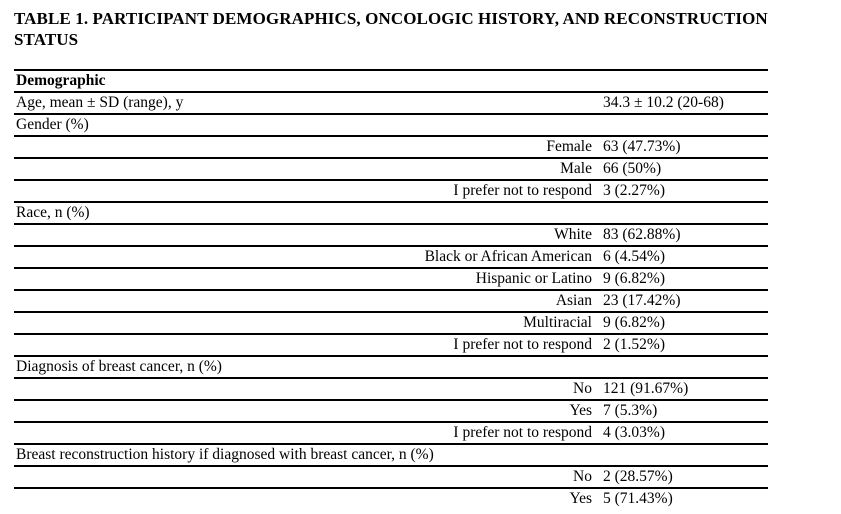  Describe the element at coordinates (391, 213) in the screenshot. I see `table-row: Race, n (%)` at that location.